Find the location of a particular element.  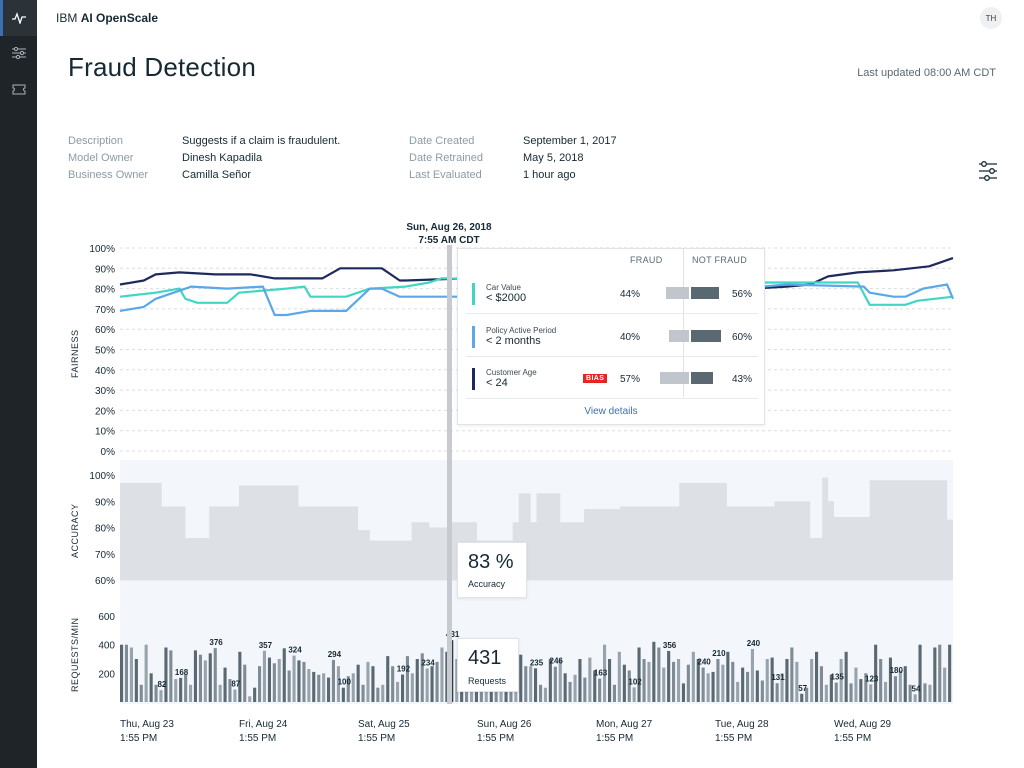

fairness-row-policy-active-period: Policy Active Period < 2 months 40% 60% is located at coordinates (612, 336).